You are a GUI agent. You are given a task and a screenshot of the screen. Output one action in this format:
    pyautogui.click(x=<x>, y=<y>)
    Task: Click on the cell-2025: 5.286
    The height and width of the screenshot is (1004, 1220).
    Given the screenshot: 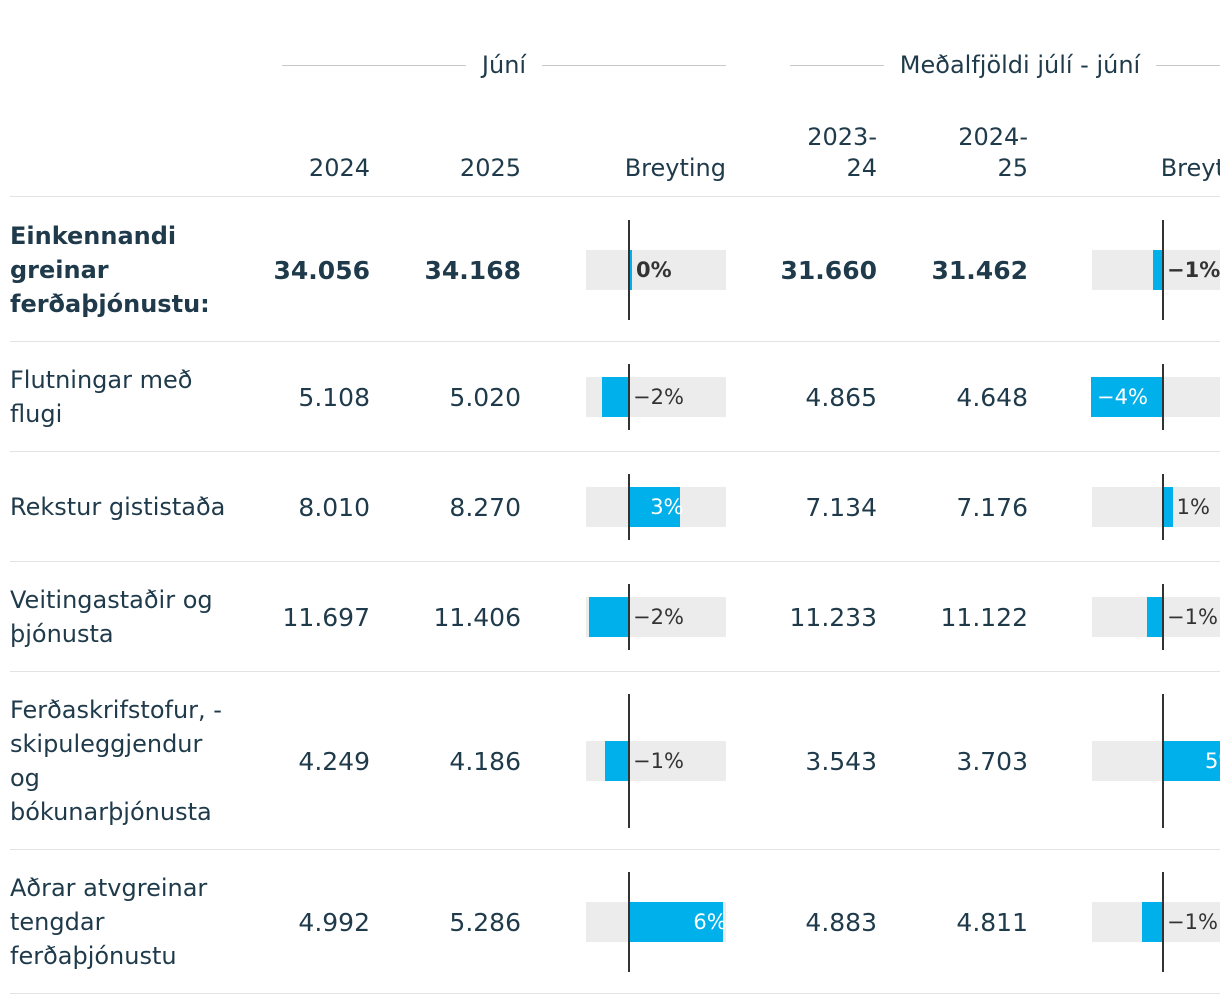 What is the action you would take?
    pyautogui.click(x=485, y=922)
    